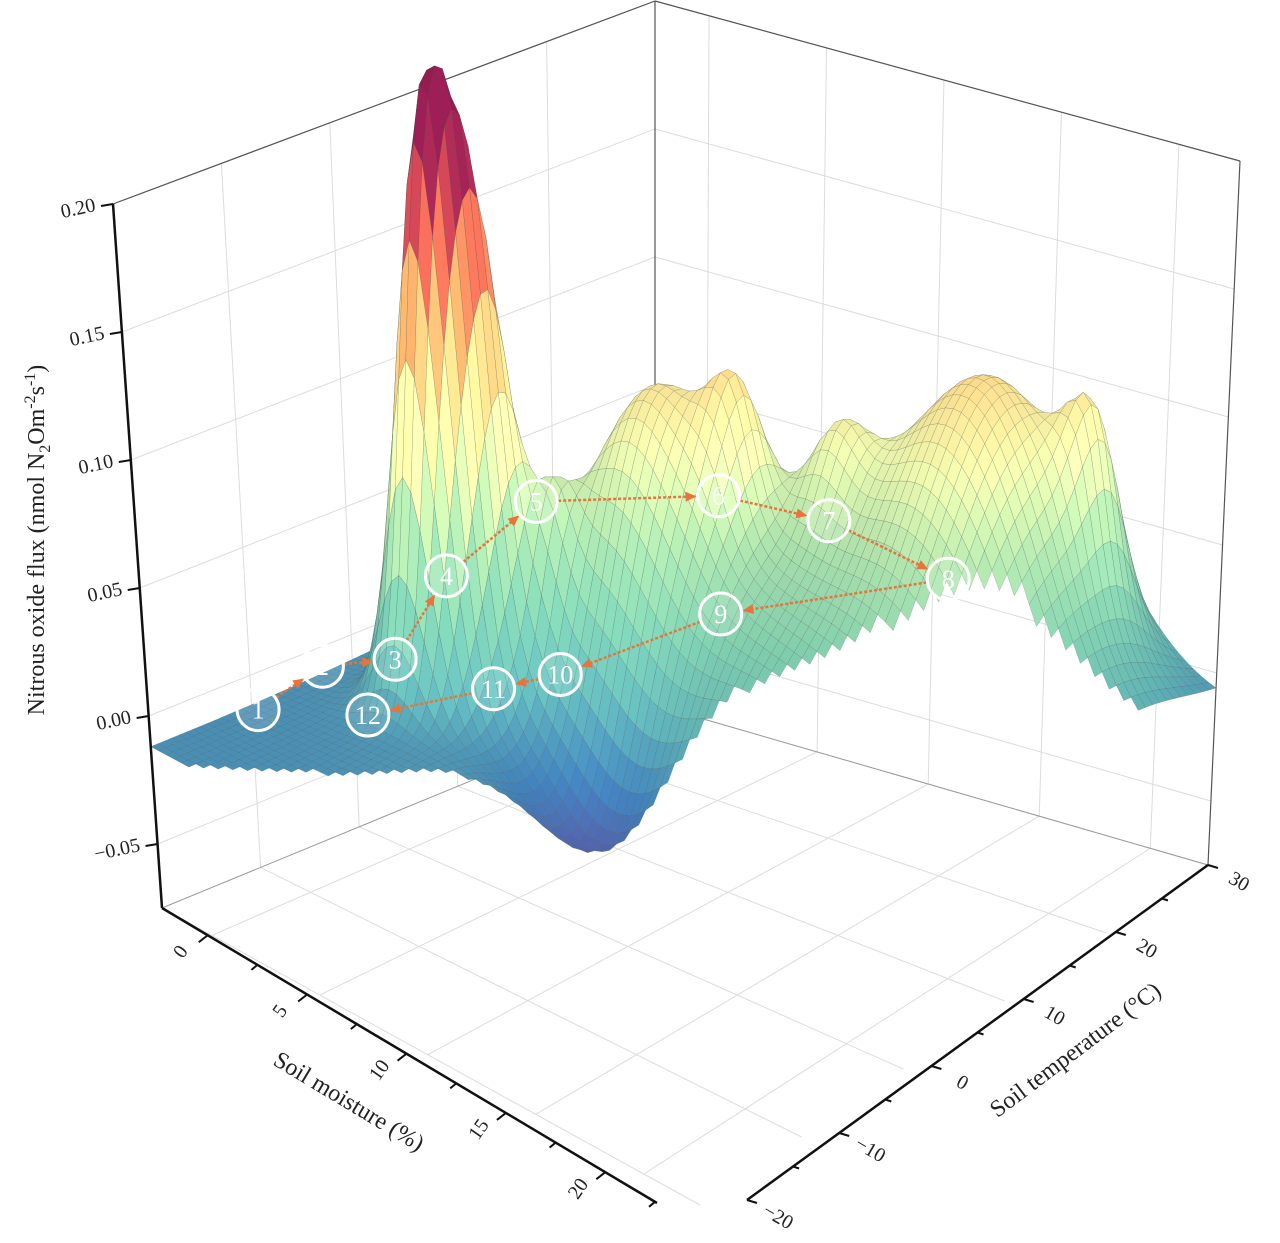  I want to click on route-point-label: 7, so click(828, 521).